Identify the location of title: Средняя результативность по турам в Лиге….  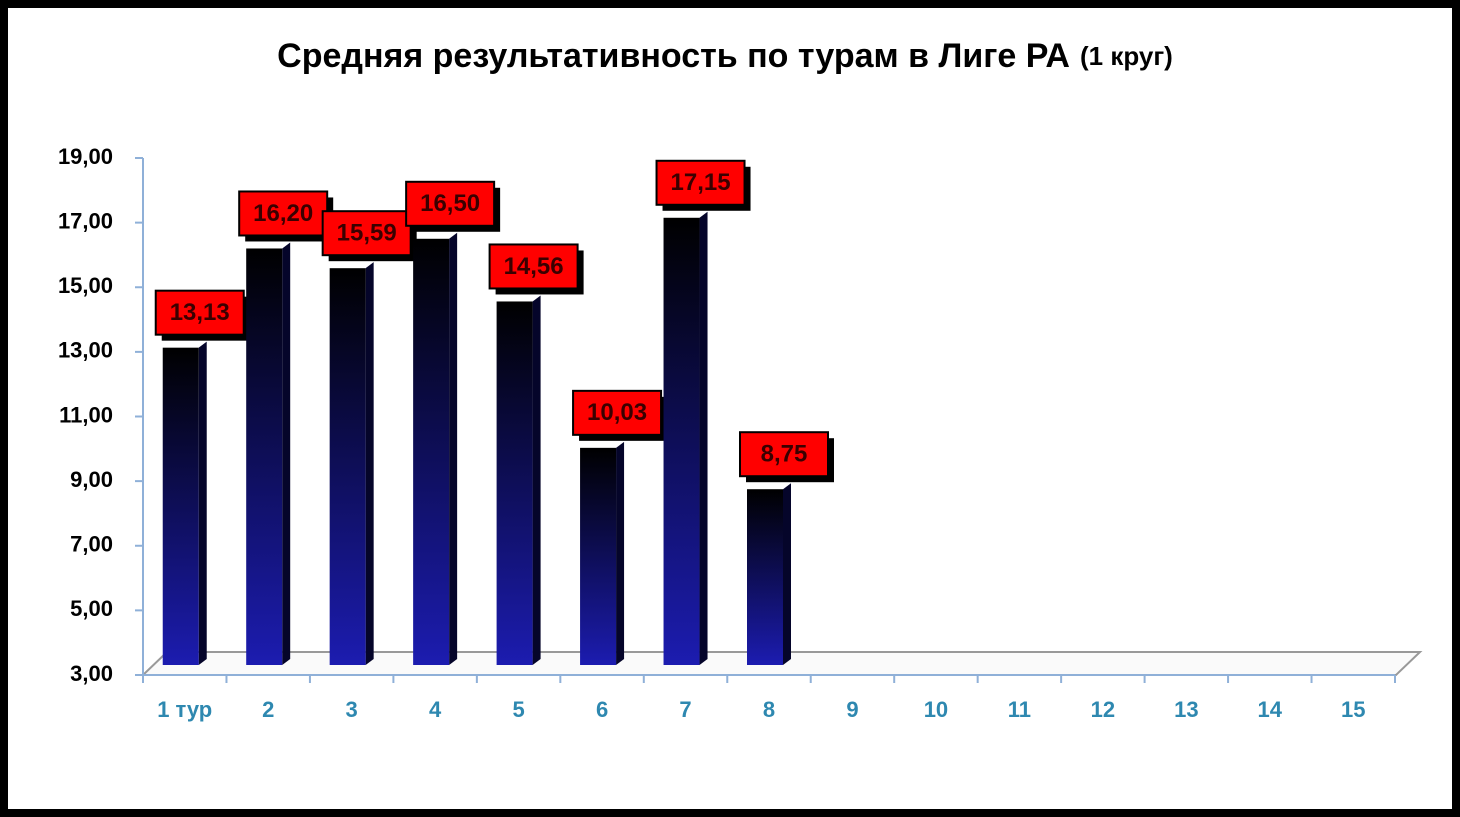
(673, 56).